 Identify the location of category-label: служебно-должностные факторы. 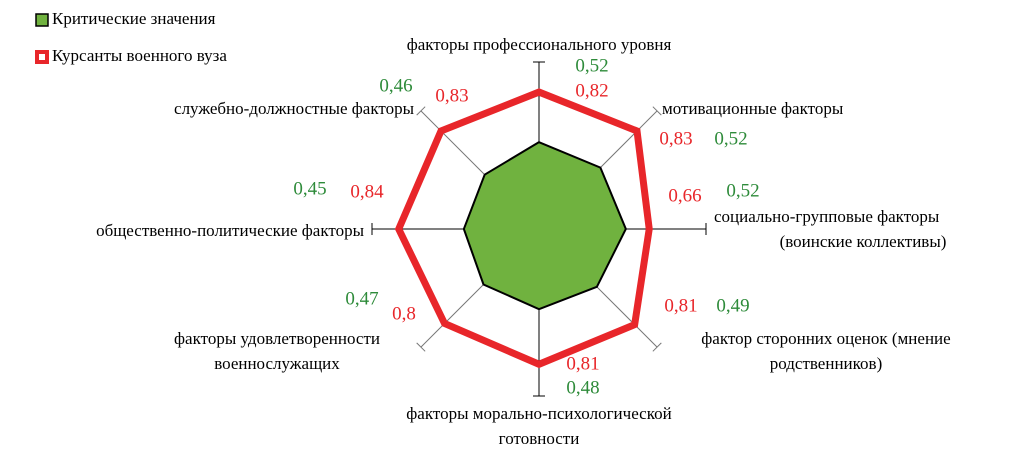
(294, 108).